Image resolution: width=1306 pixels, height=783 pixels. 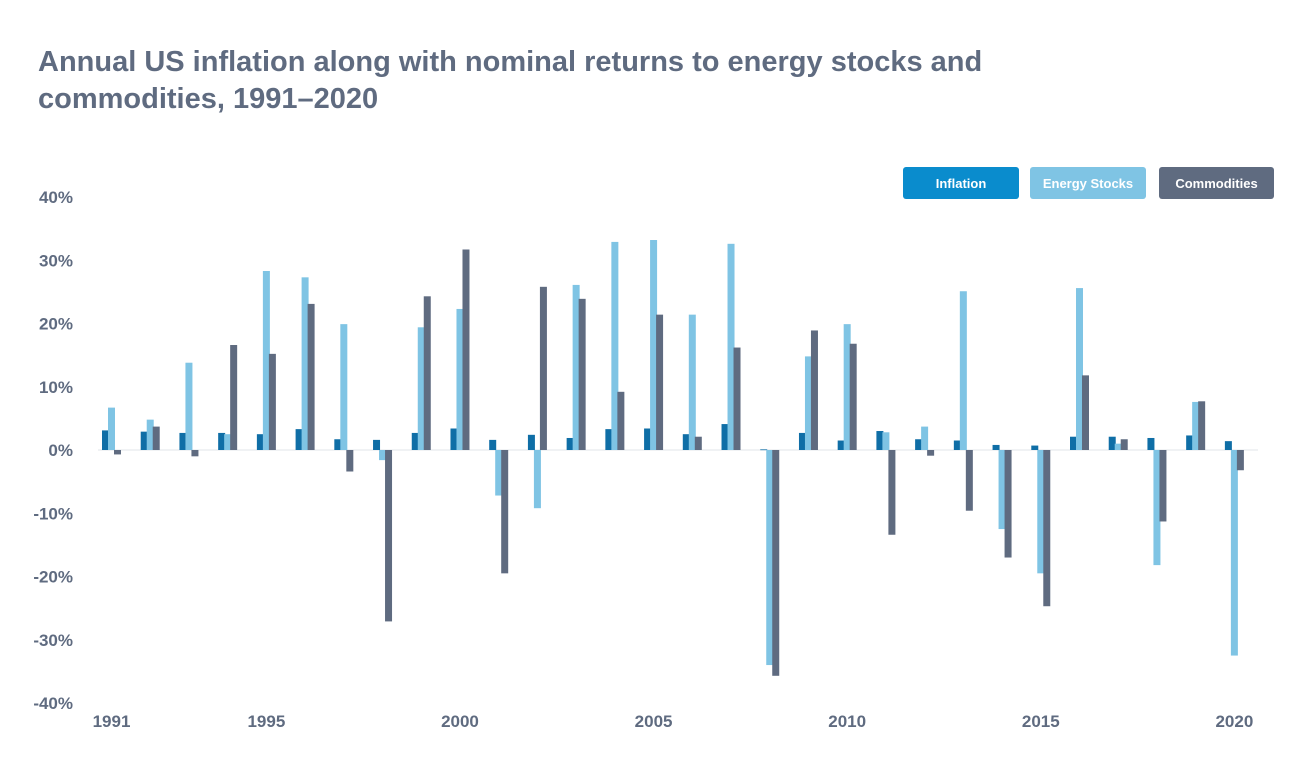 What do you see at coordinates (1118, 446) in the screenshot?
I see `bar-energy-stocks-2017` at bounding box center [1118, 446].